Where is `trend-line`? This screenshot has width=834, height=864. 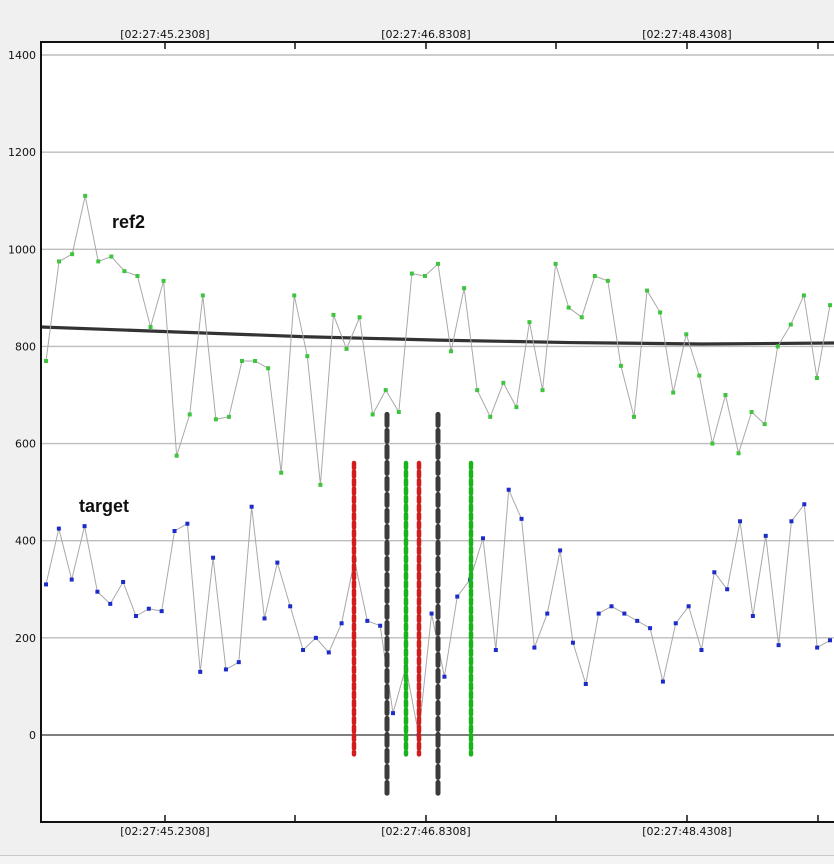
trend-line is located at coordinates (437, 335).